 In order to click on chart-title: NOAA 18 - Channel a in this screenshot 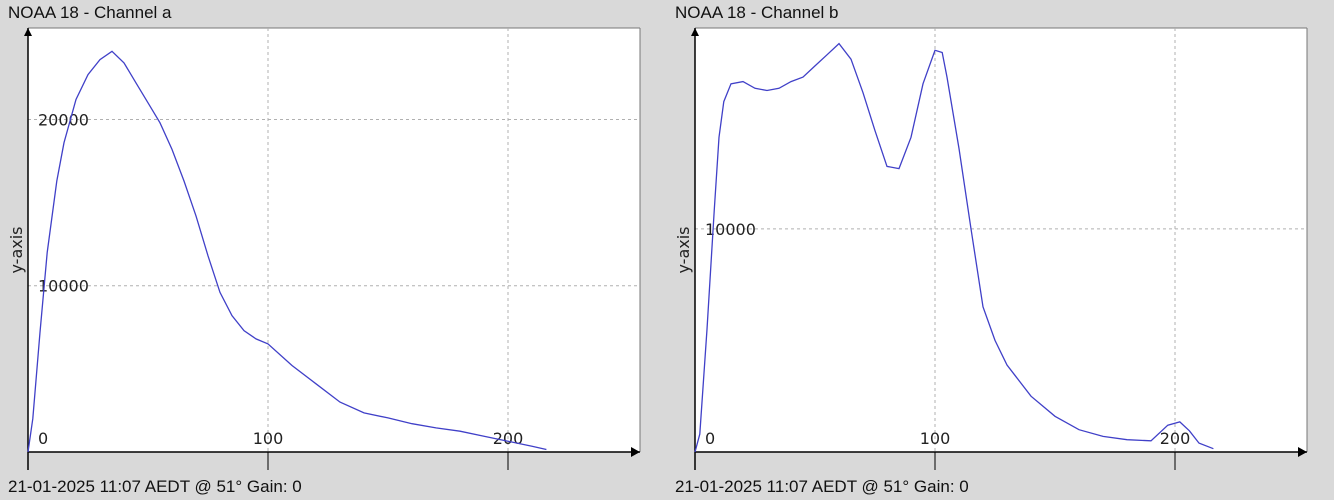, I will do `click(90, 12)`.